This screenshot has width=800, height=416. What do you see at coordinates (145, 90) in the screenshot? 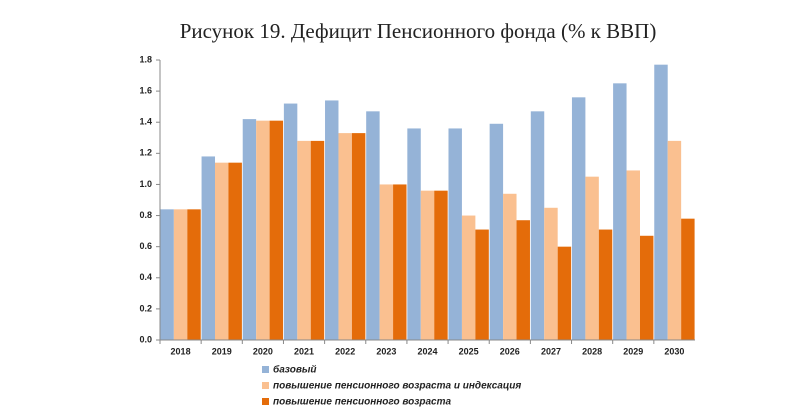
I see `y-tick-label: 1.6` at bounding box center [145, 90].